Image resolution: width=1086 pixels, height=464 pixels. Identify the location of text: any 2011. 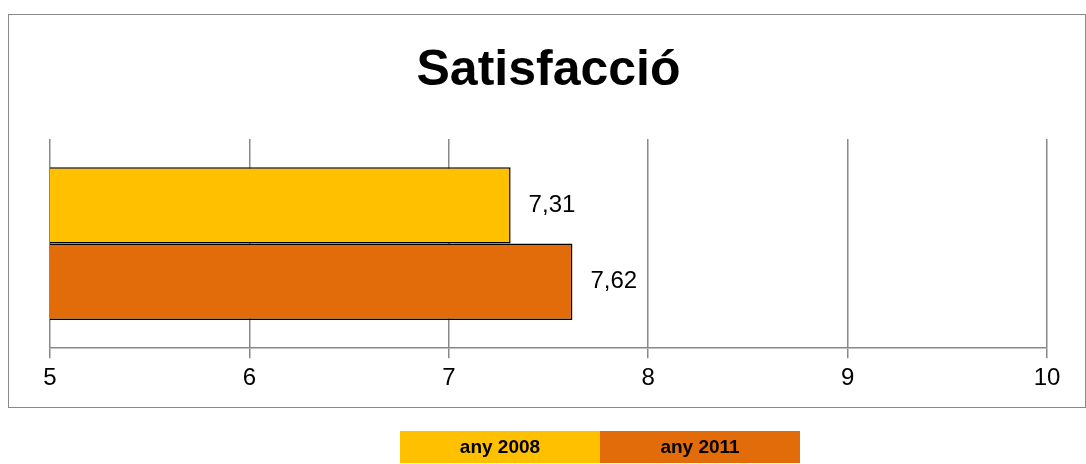
(700, 447).